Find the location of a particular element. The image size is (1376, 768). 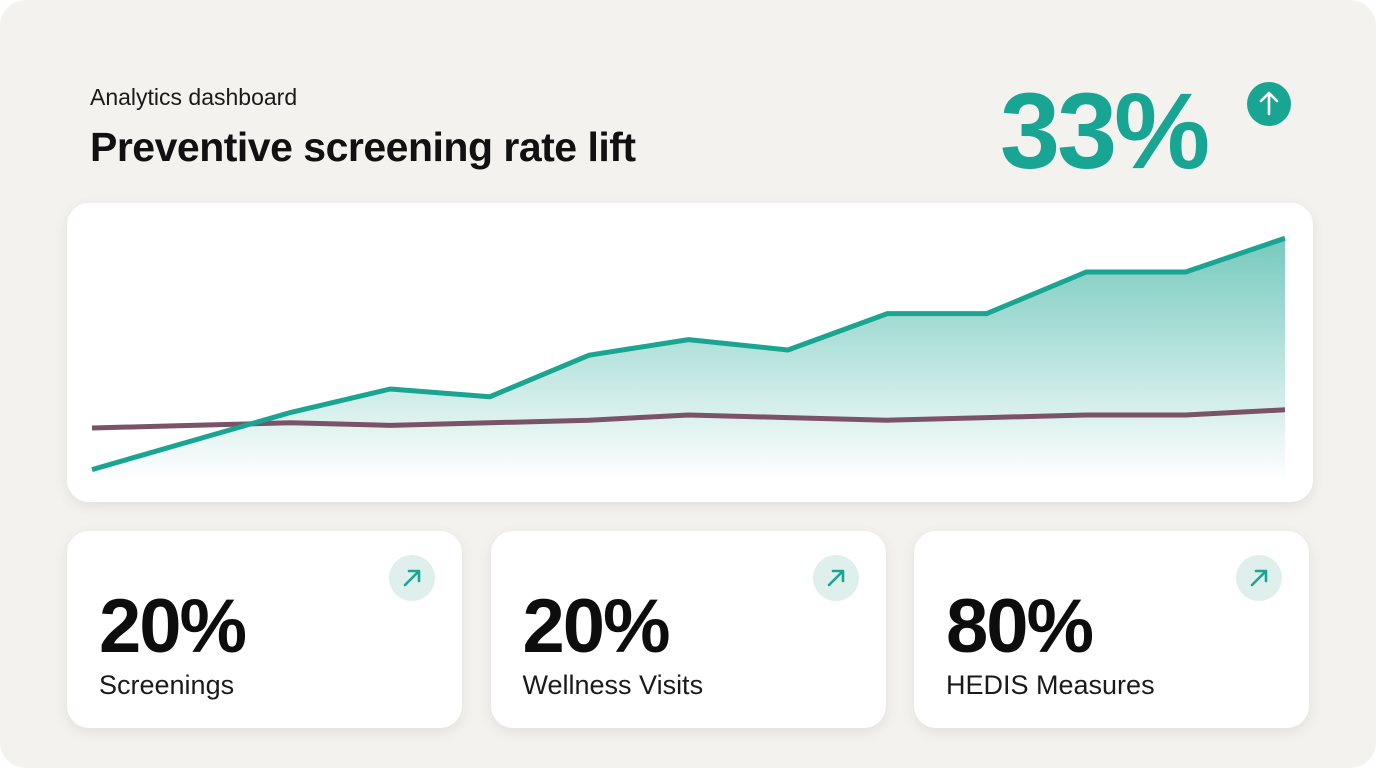

kpi-label: Screenings is located at coordinates (167, 685).